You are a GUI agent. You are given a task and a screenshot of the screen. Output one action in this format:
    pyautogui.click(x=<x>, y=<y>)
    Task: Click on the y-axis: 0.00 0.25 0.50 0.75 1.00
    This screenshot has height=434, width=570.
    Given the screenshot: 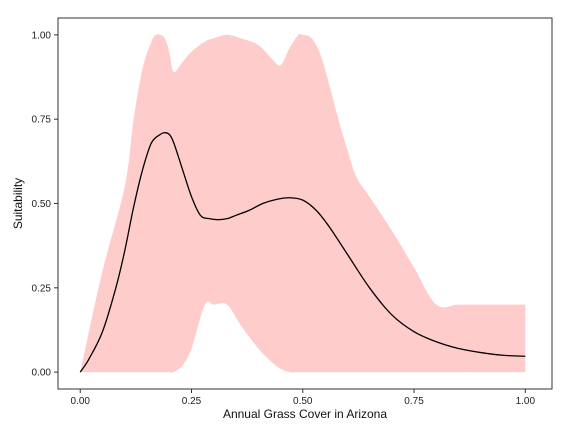 What is the action you would take?
    pyautogui.click(x=45, y=204)
    